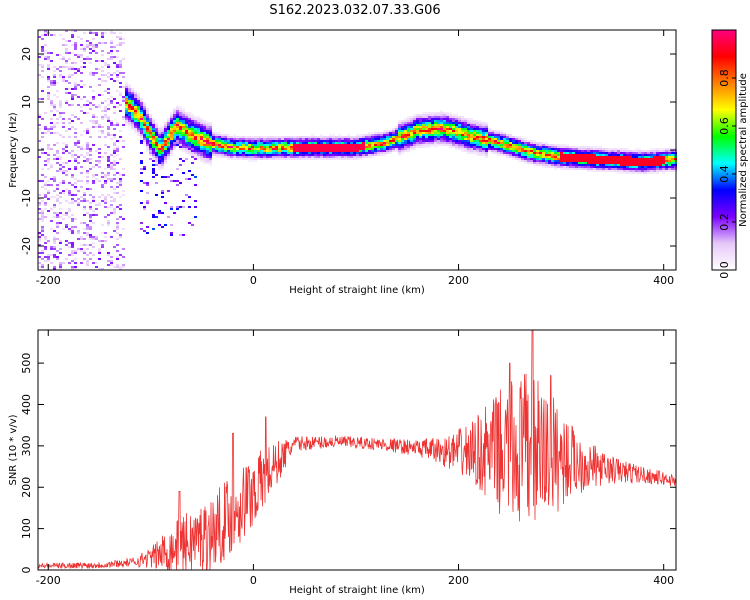  Describe the element at coordinates (26, 150) in the screenshot. I see `y-tick-label: 0` at that location.